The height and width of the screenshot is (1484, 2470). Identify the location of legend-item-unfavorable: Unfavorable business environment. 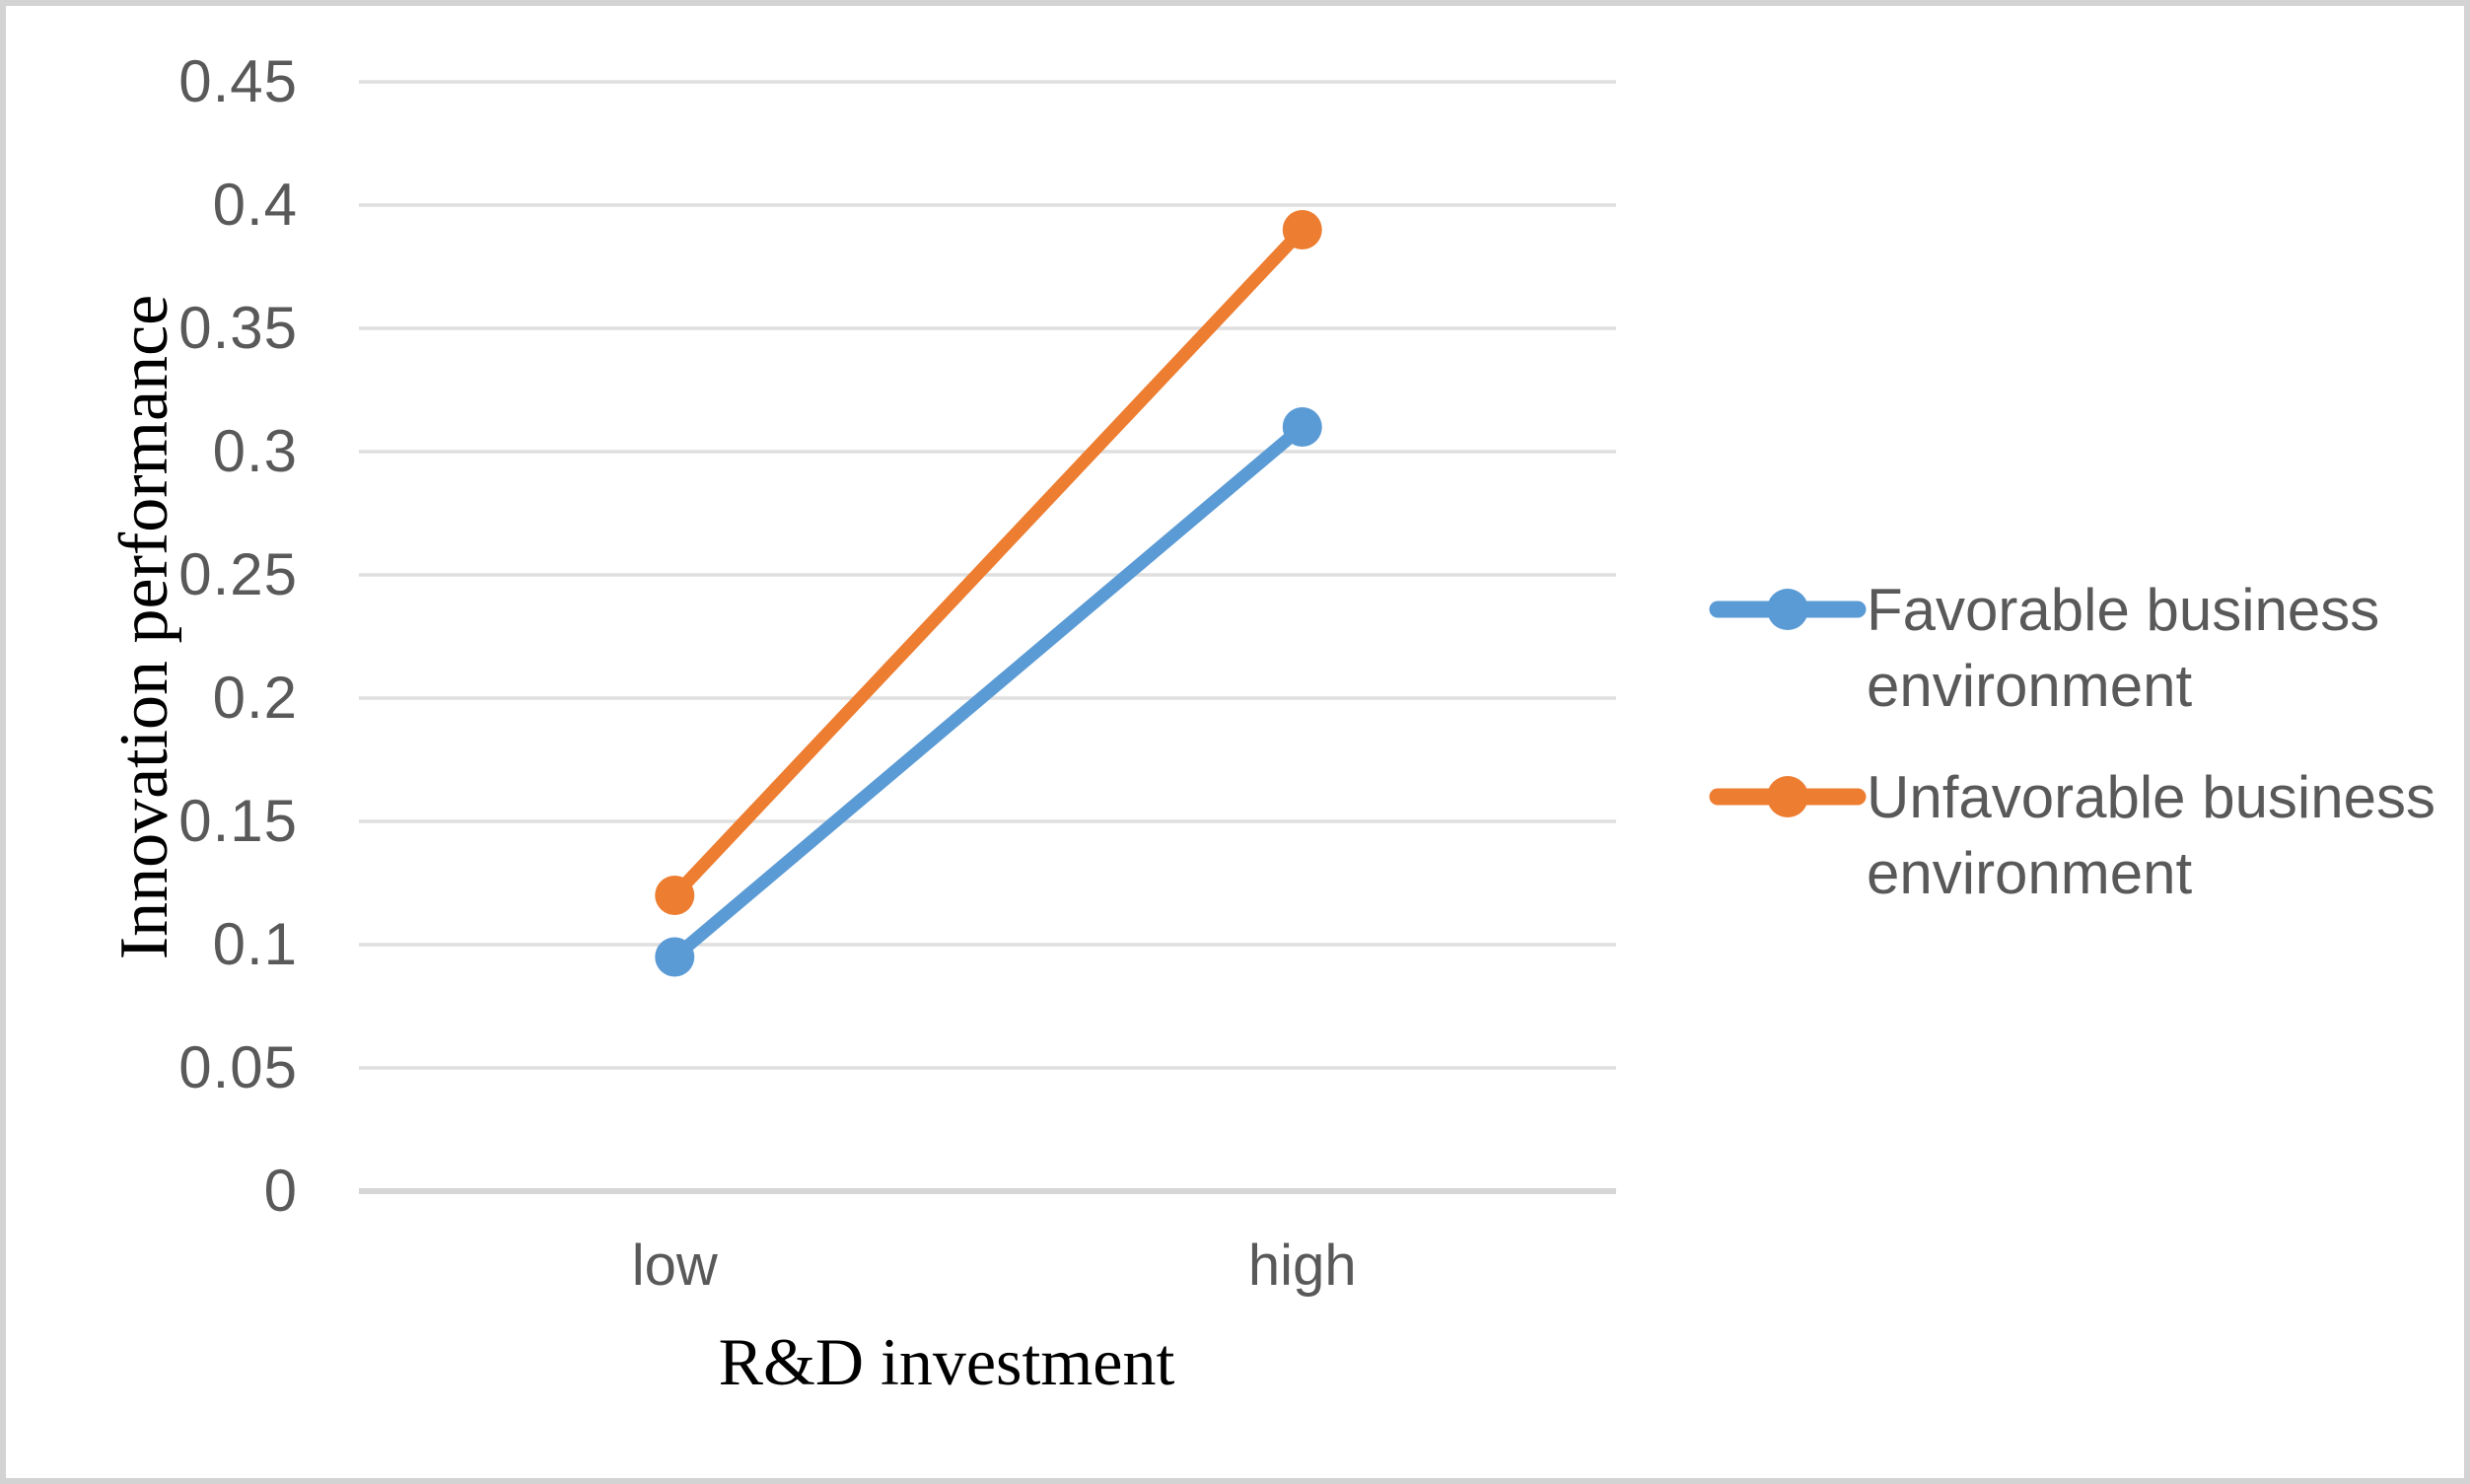
(2083, 835).